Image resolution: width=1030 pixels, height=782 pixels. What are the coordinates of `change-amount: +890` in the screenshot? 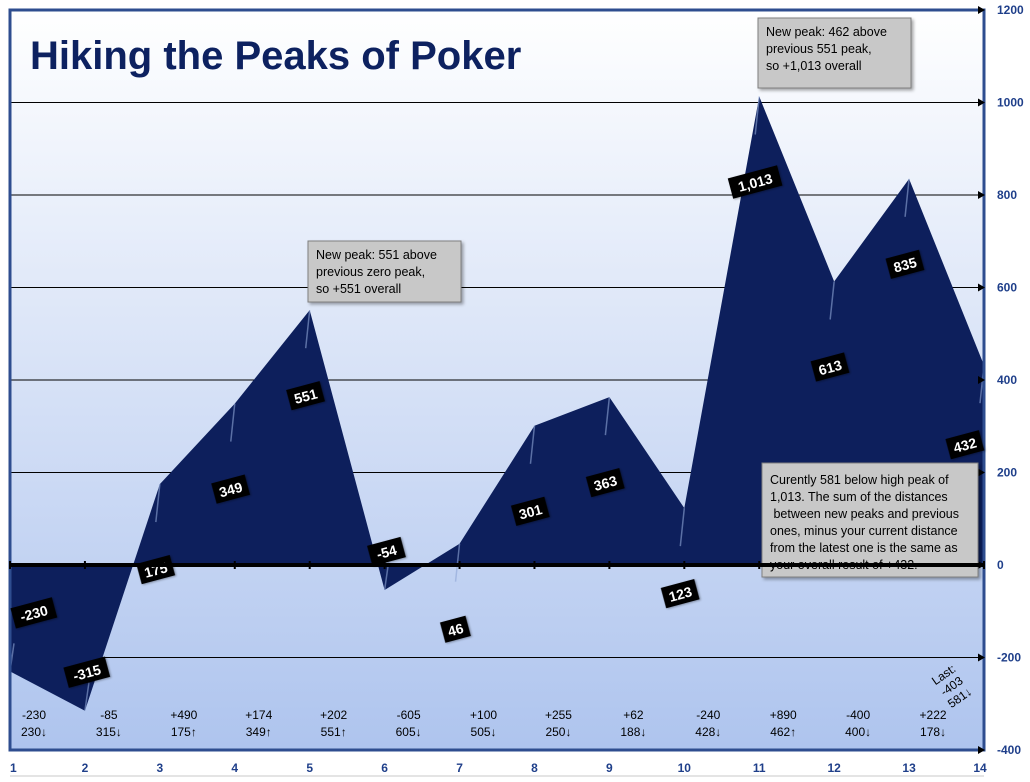 It's located at (783, 715).